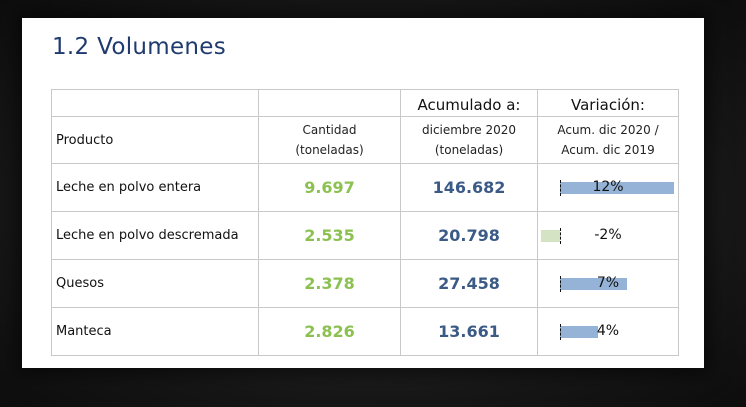 The height and width of the screenshot is (407, 746). I want to click on table-row: Manteca 2.826 13.661 4%, so click(365, 331).